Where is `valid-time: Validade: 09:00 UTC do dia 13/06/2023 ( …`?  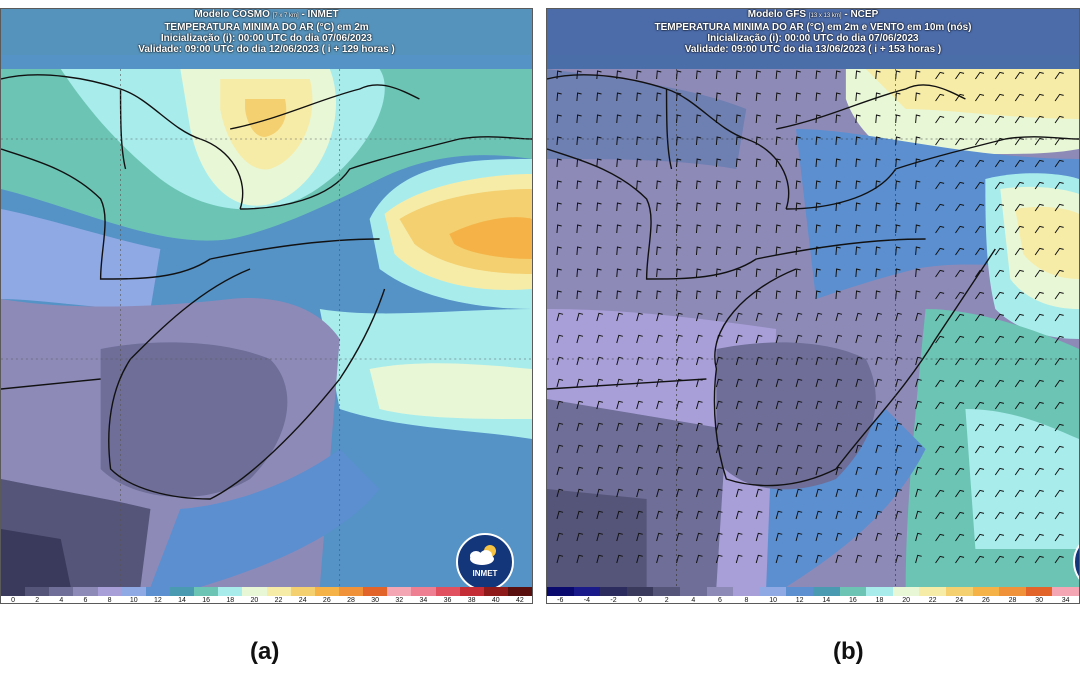 valid-time: Validade: 09:00 UTC do dia 13/06/2023 ( … is located at coordinates (813, 49).